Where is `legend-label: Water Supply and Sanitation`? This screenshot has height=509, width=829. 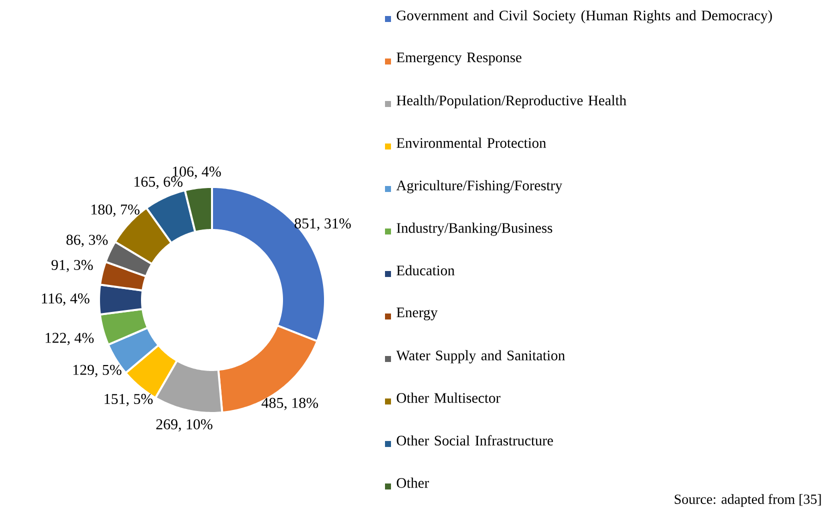 legend-label: Water Supply and Sanitation is located at coordinates (480, 357).